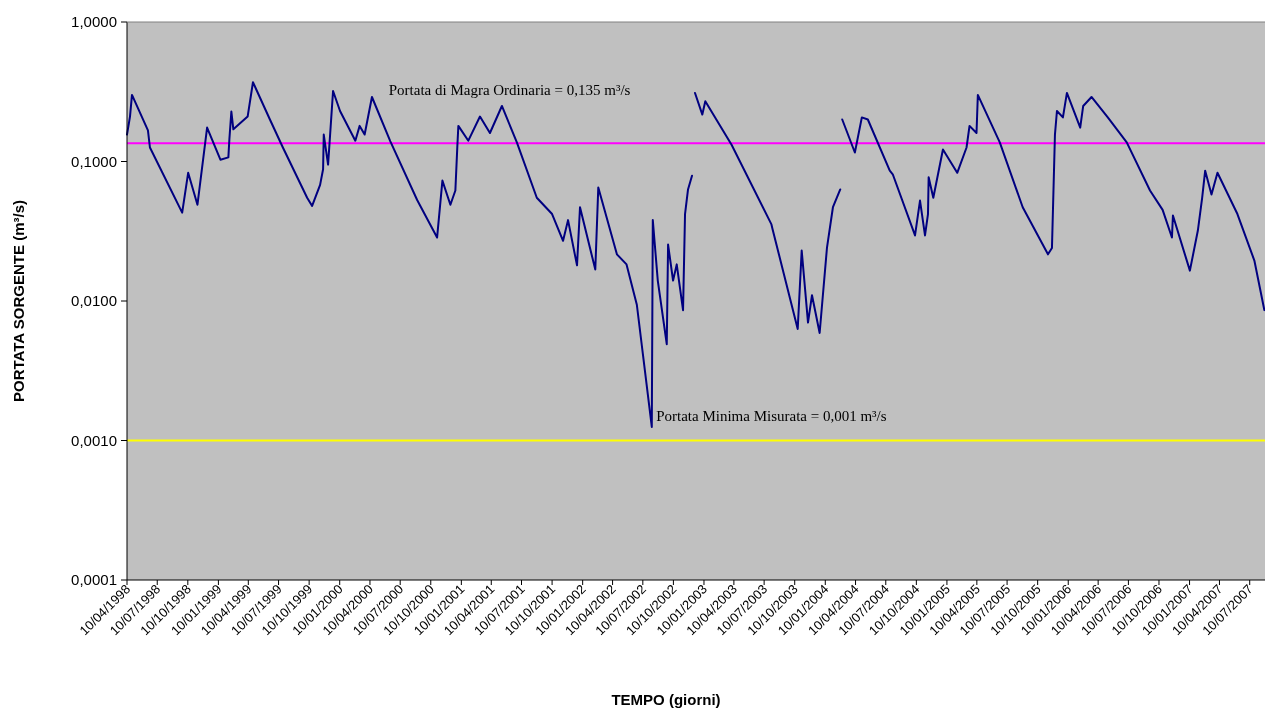 The height and width of the screenshot is (713, 1265). What do you see at coordinates (771, 415) in the screenshot?
I see `ref-line-label: Portata Minima Misurata = 0,001 m³/s` at bounding box center [771, 415].